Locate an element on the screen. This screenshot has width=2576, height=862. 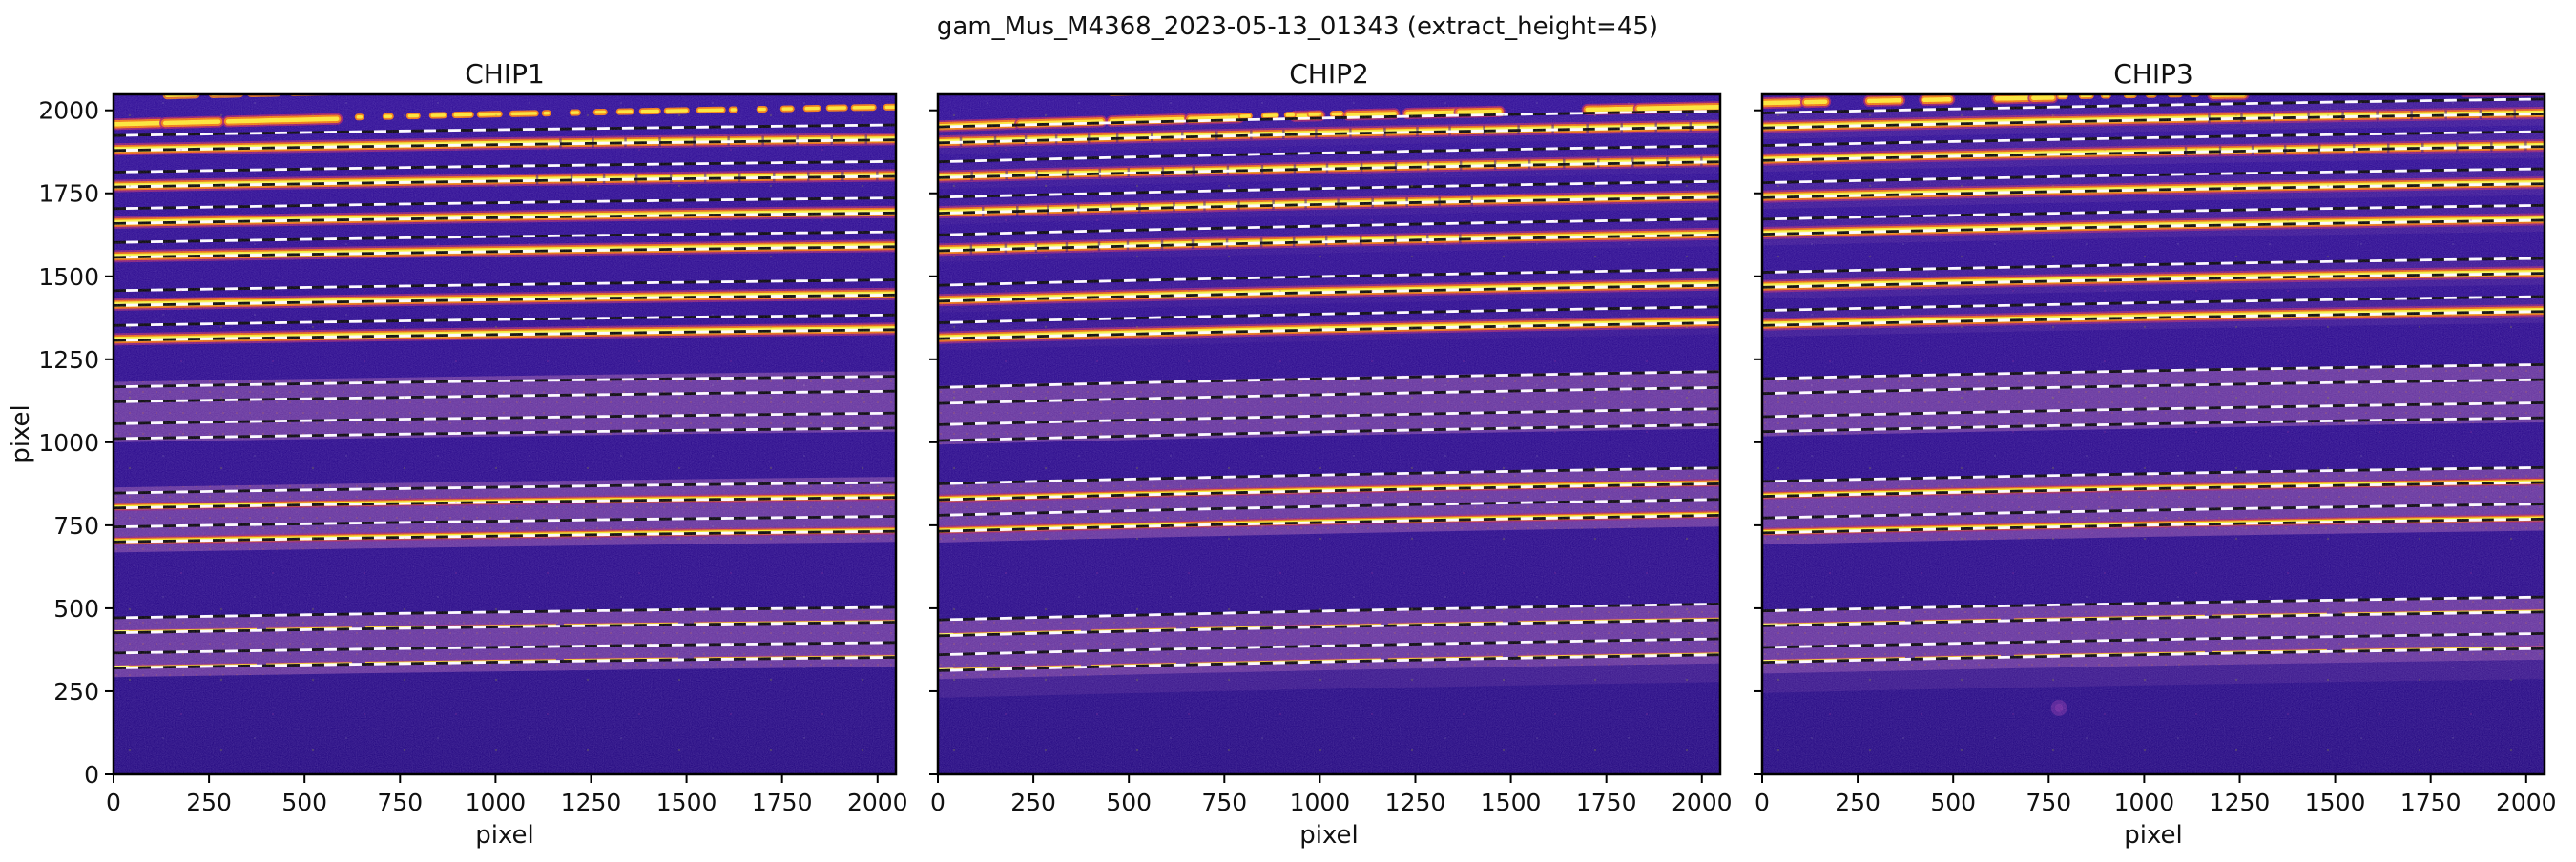
y-tick-label: 1000 is located at coordinates (68, 443).